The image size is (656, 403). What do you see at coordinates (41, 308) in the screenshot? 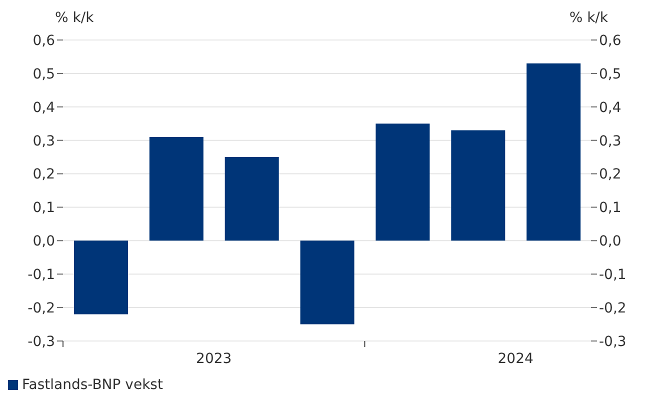
I see `y-tick-label: -0,2` at bounding box center [41, 308].